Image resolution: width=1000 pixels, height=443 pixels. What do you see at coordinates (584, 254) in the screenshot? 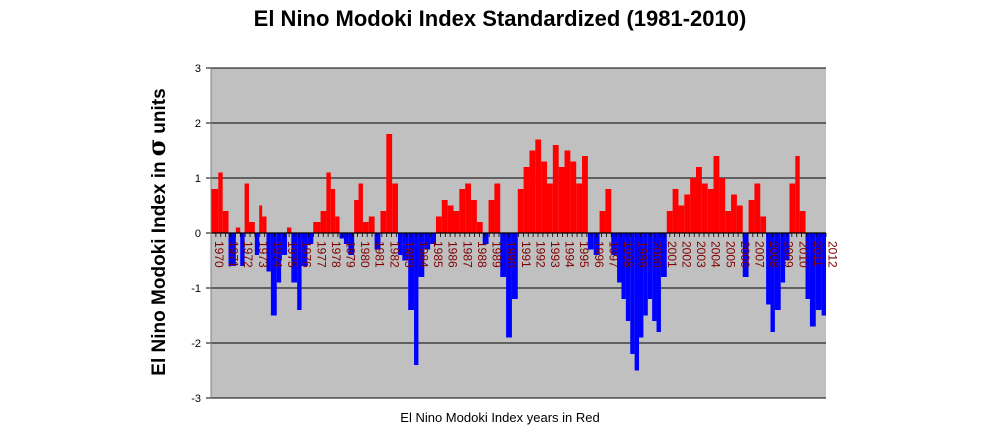
I see `year-label: 1995` at bounding box center [584, 254].